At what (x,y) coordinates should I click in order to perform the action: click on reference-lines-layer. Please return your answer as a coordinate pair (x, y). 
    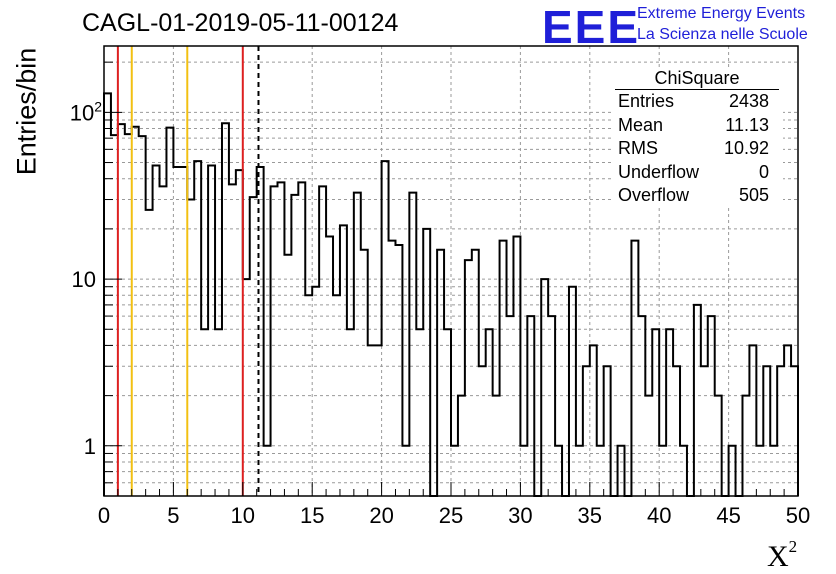
    Looking at the image, I should click on (188, 271).